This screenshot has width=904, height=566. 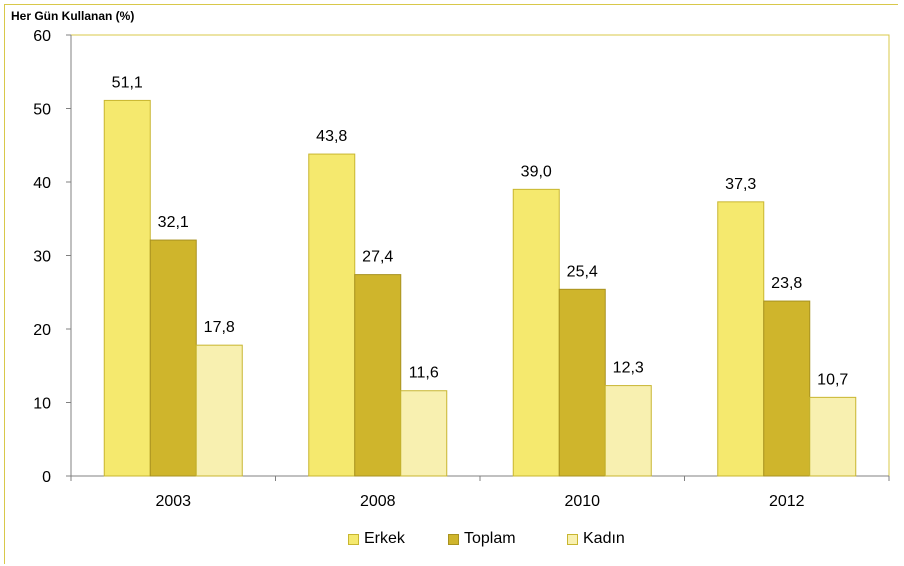 What do you see at coordinates (786, 283) in the screenshot?
I see `data-label: 23,8` at bounding box center [786, 283].